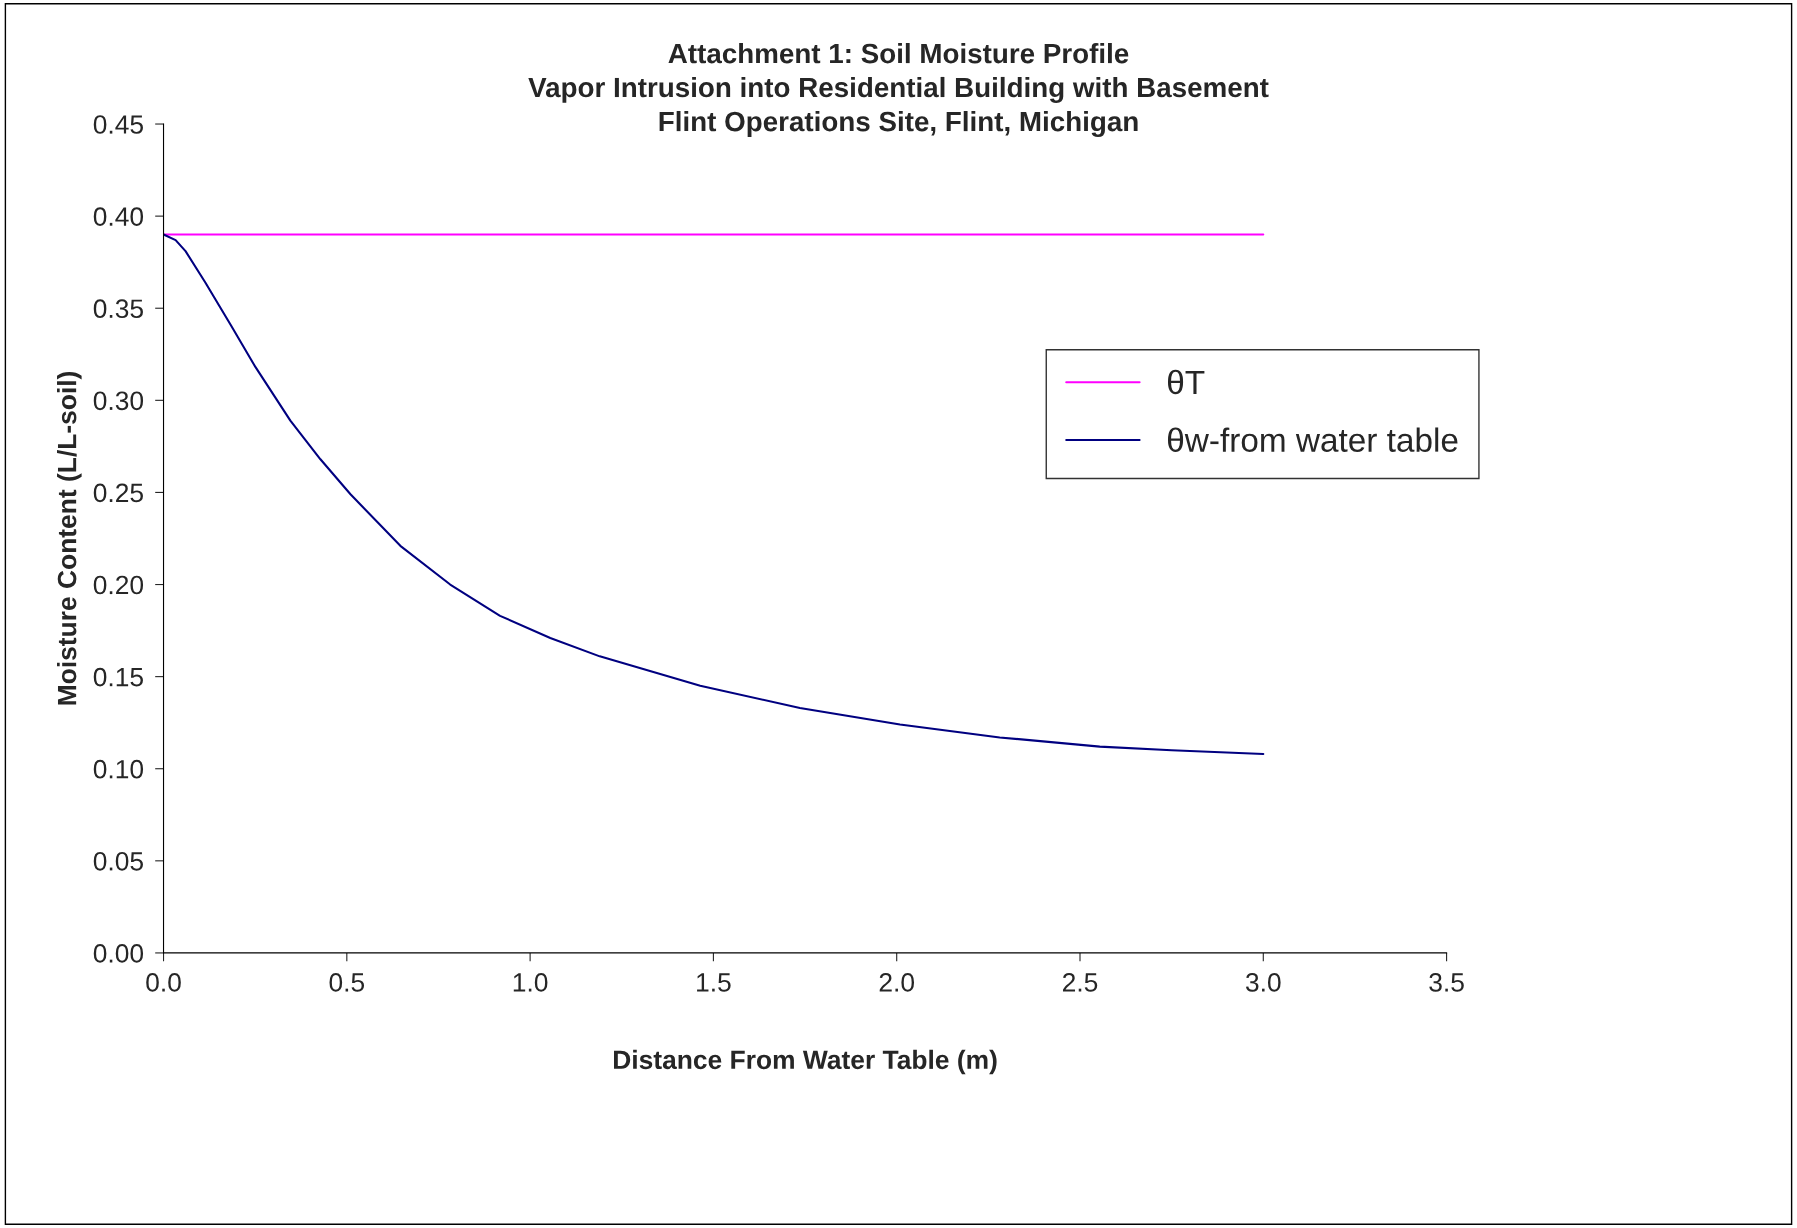 This screenshot has width=1797, height=1228. Describe the element at coordinates (1263, 982) in the screenshot. I see `x-tick-label: 3.0` at that location.